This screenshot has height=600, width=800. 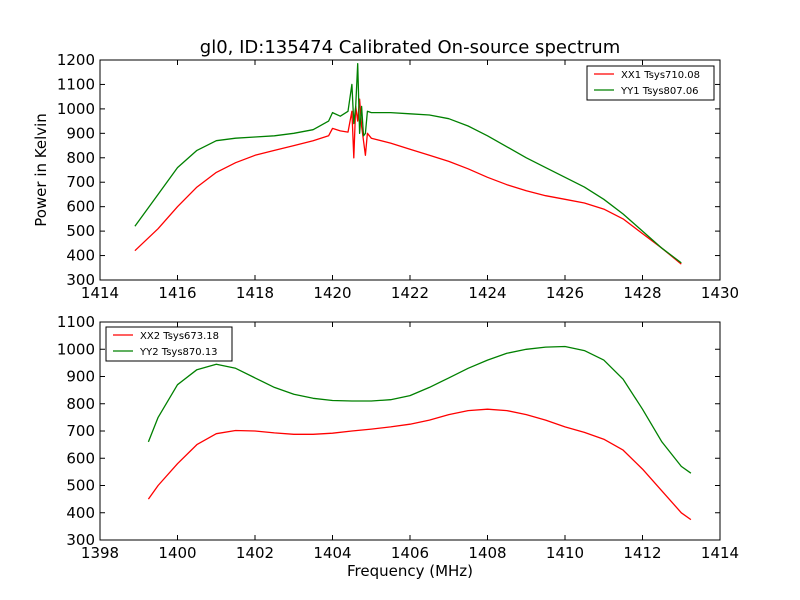 What do you see at coordinates (76, 322) in the screenshot?
I see `bottom-y-tick-label: 1100` at bounding box center [76, 322].